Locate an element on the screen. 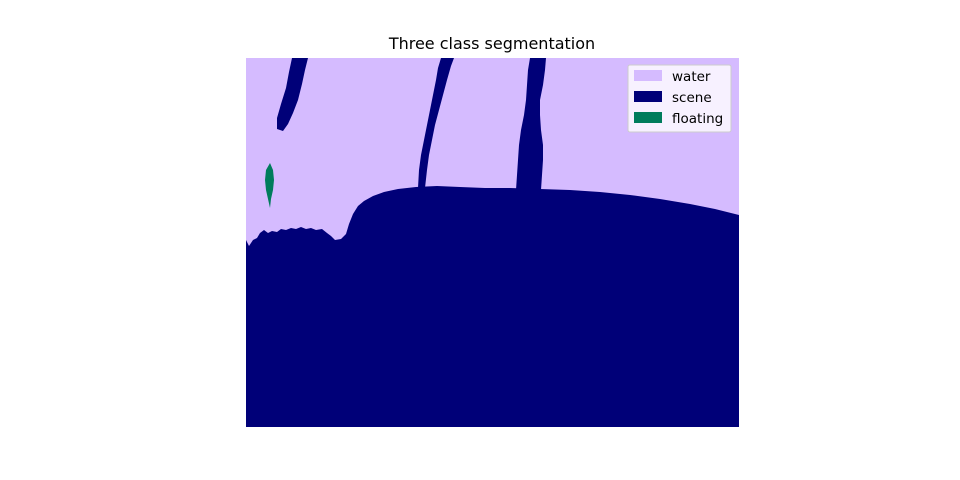  scene-region-pole-middle is located at coordinates (436, 123).